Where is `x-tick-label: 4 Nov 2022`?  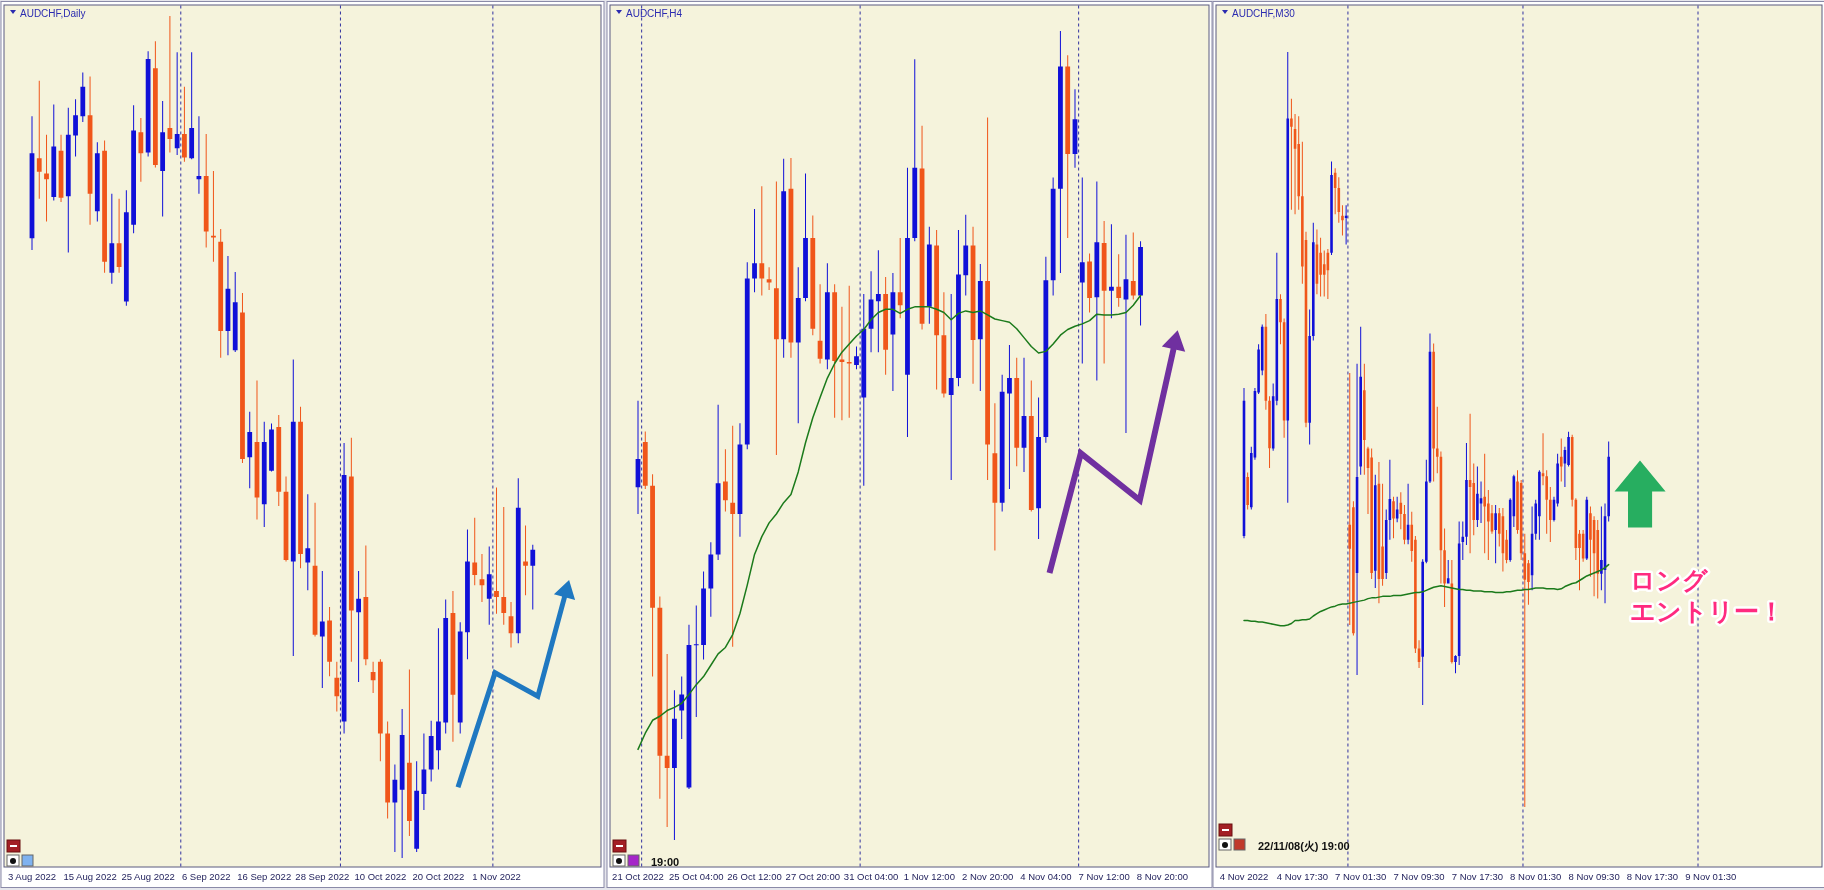 x-tick-label: 4 Nov 2022 is located at coordinates (1244, 876).